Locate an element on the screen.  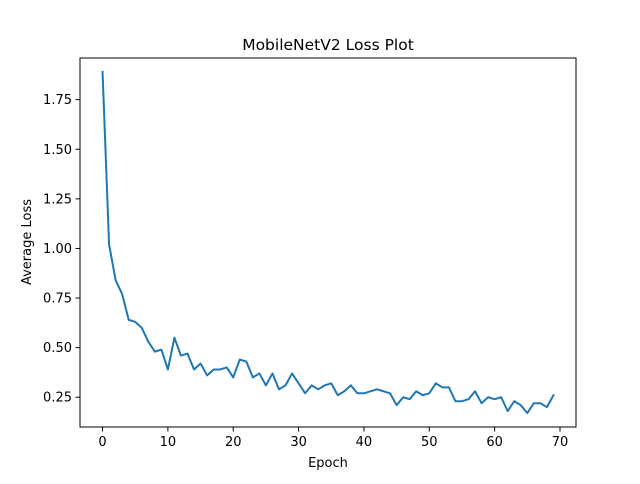
x-tick-label: 50 is located at coordinates (429, 442).